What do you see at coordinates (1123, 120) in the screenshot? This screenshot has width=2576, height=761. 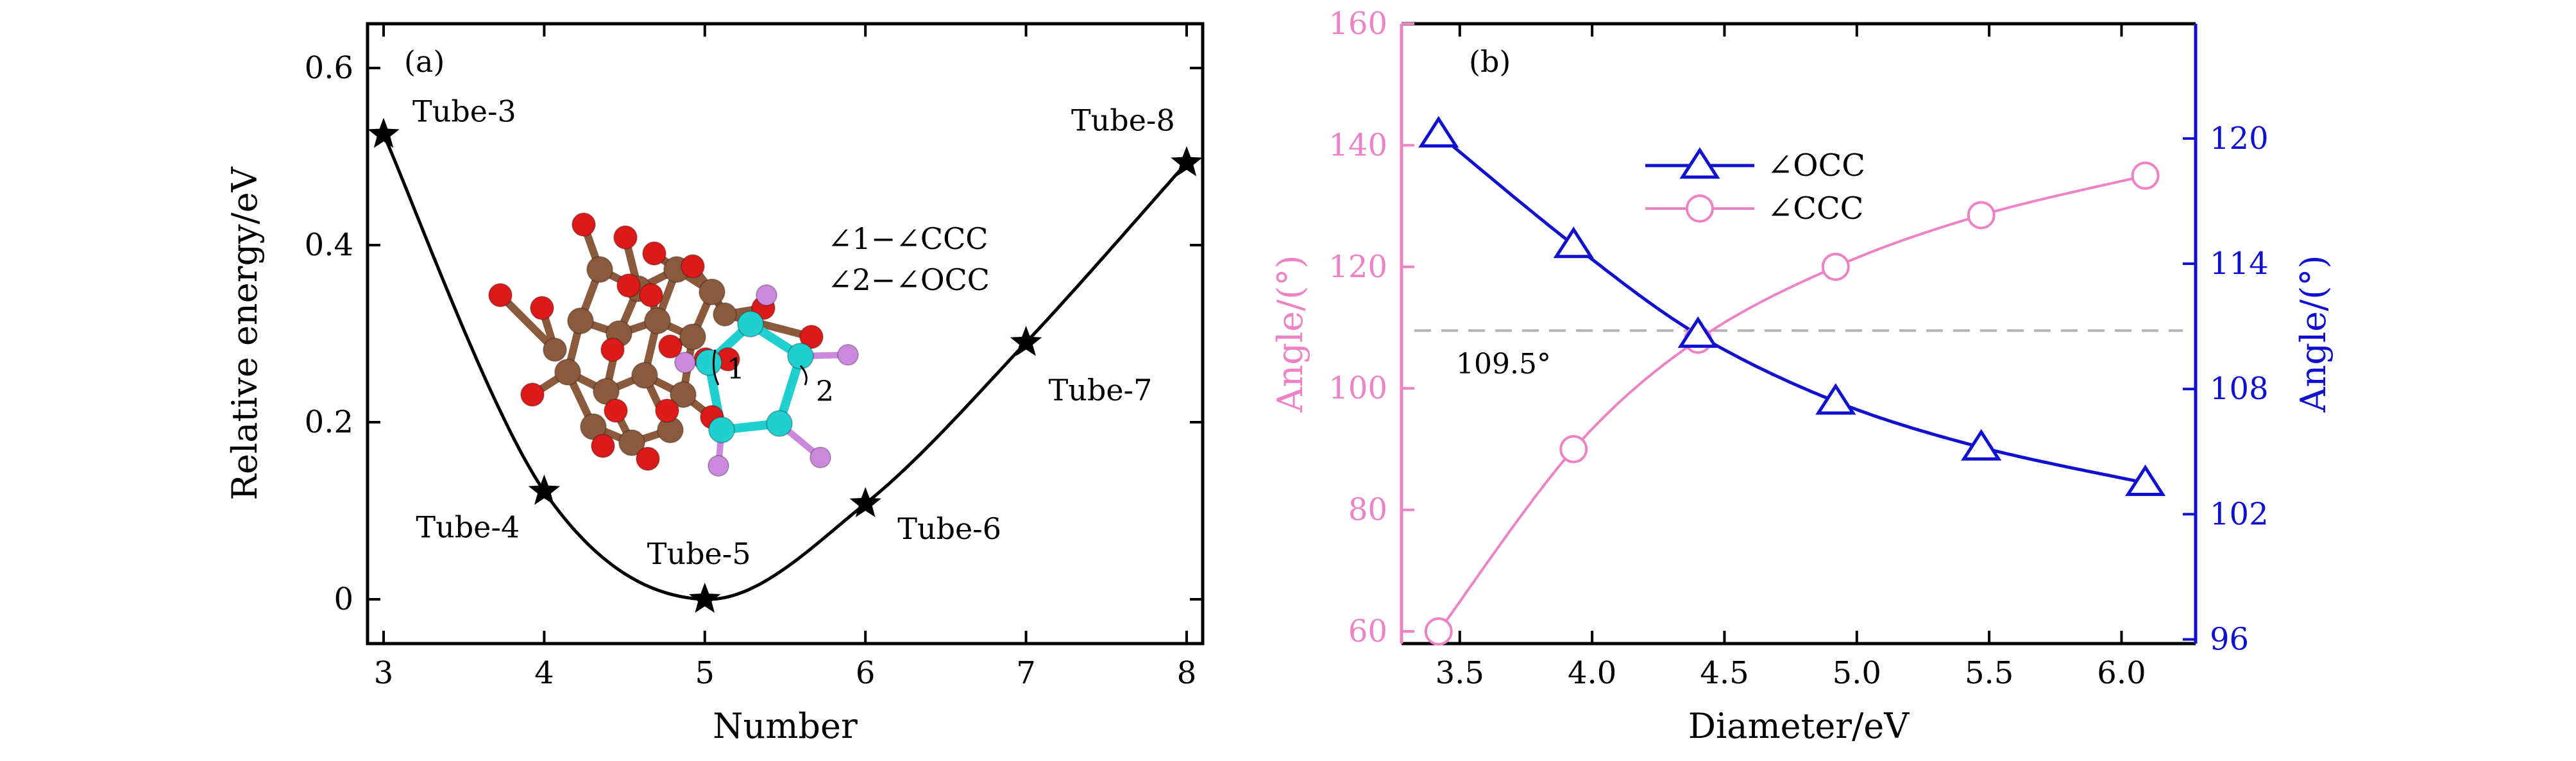 I see `panel-a-point-label: Tube-8` at bounding box center [1123, 120].